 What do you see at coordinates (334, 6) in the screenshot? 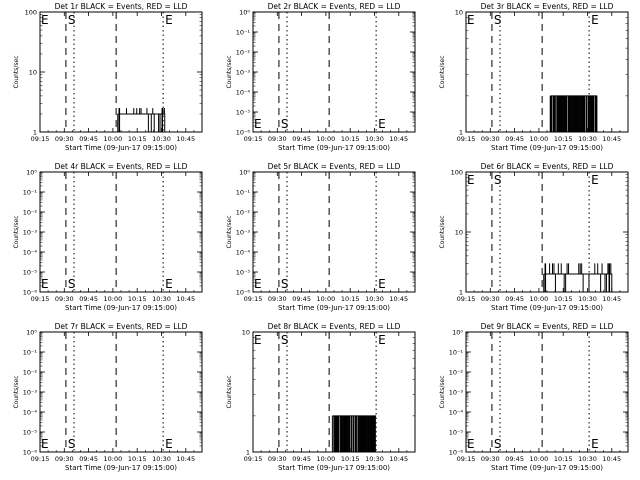
I see `chart-title: Det 2r BLACK = Events, RED = LLD` at bounding box center [334, 6].